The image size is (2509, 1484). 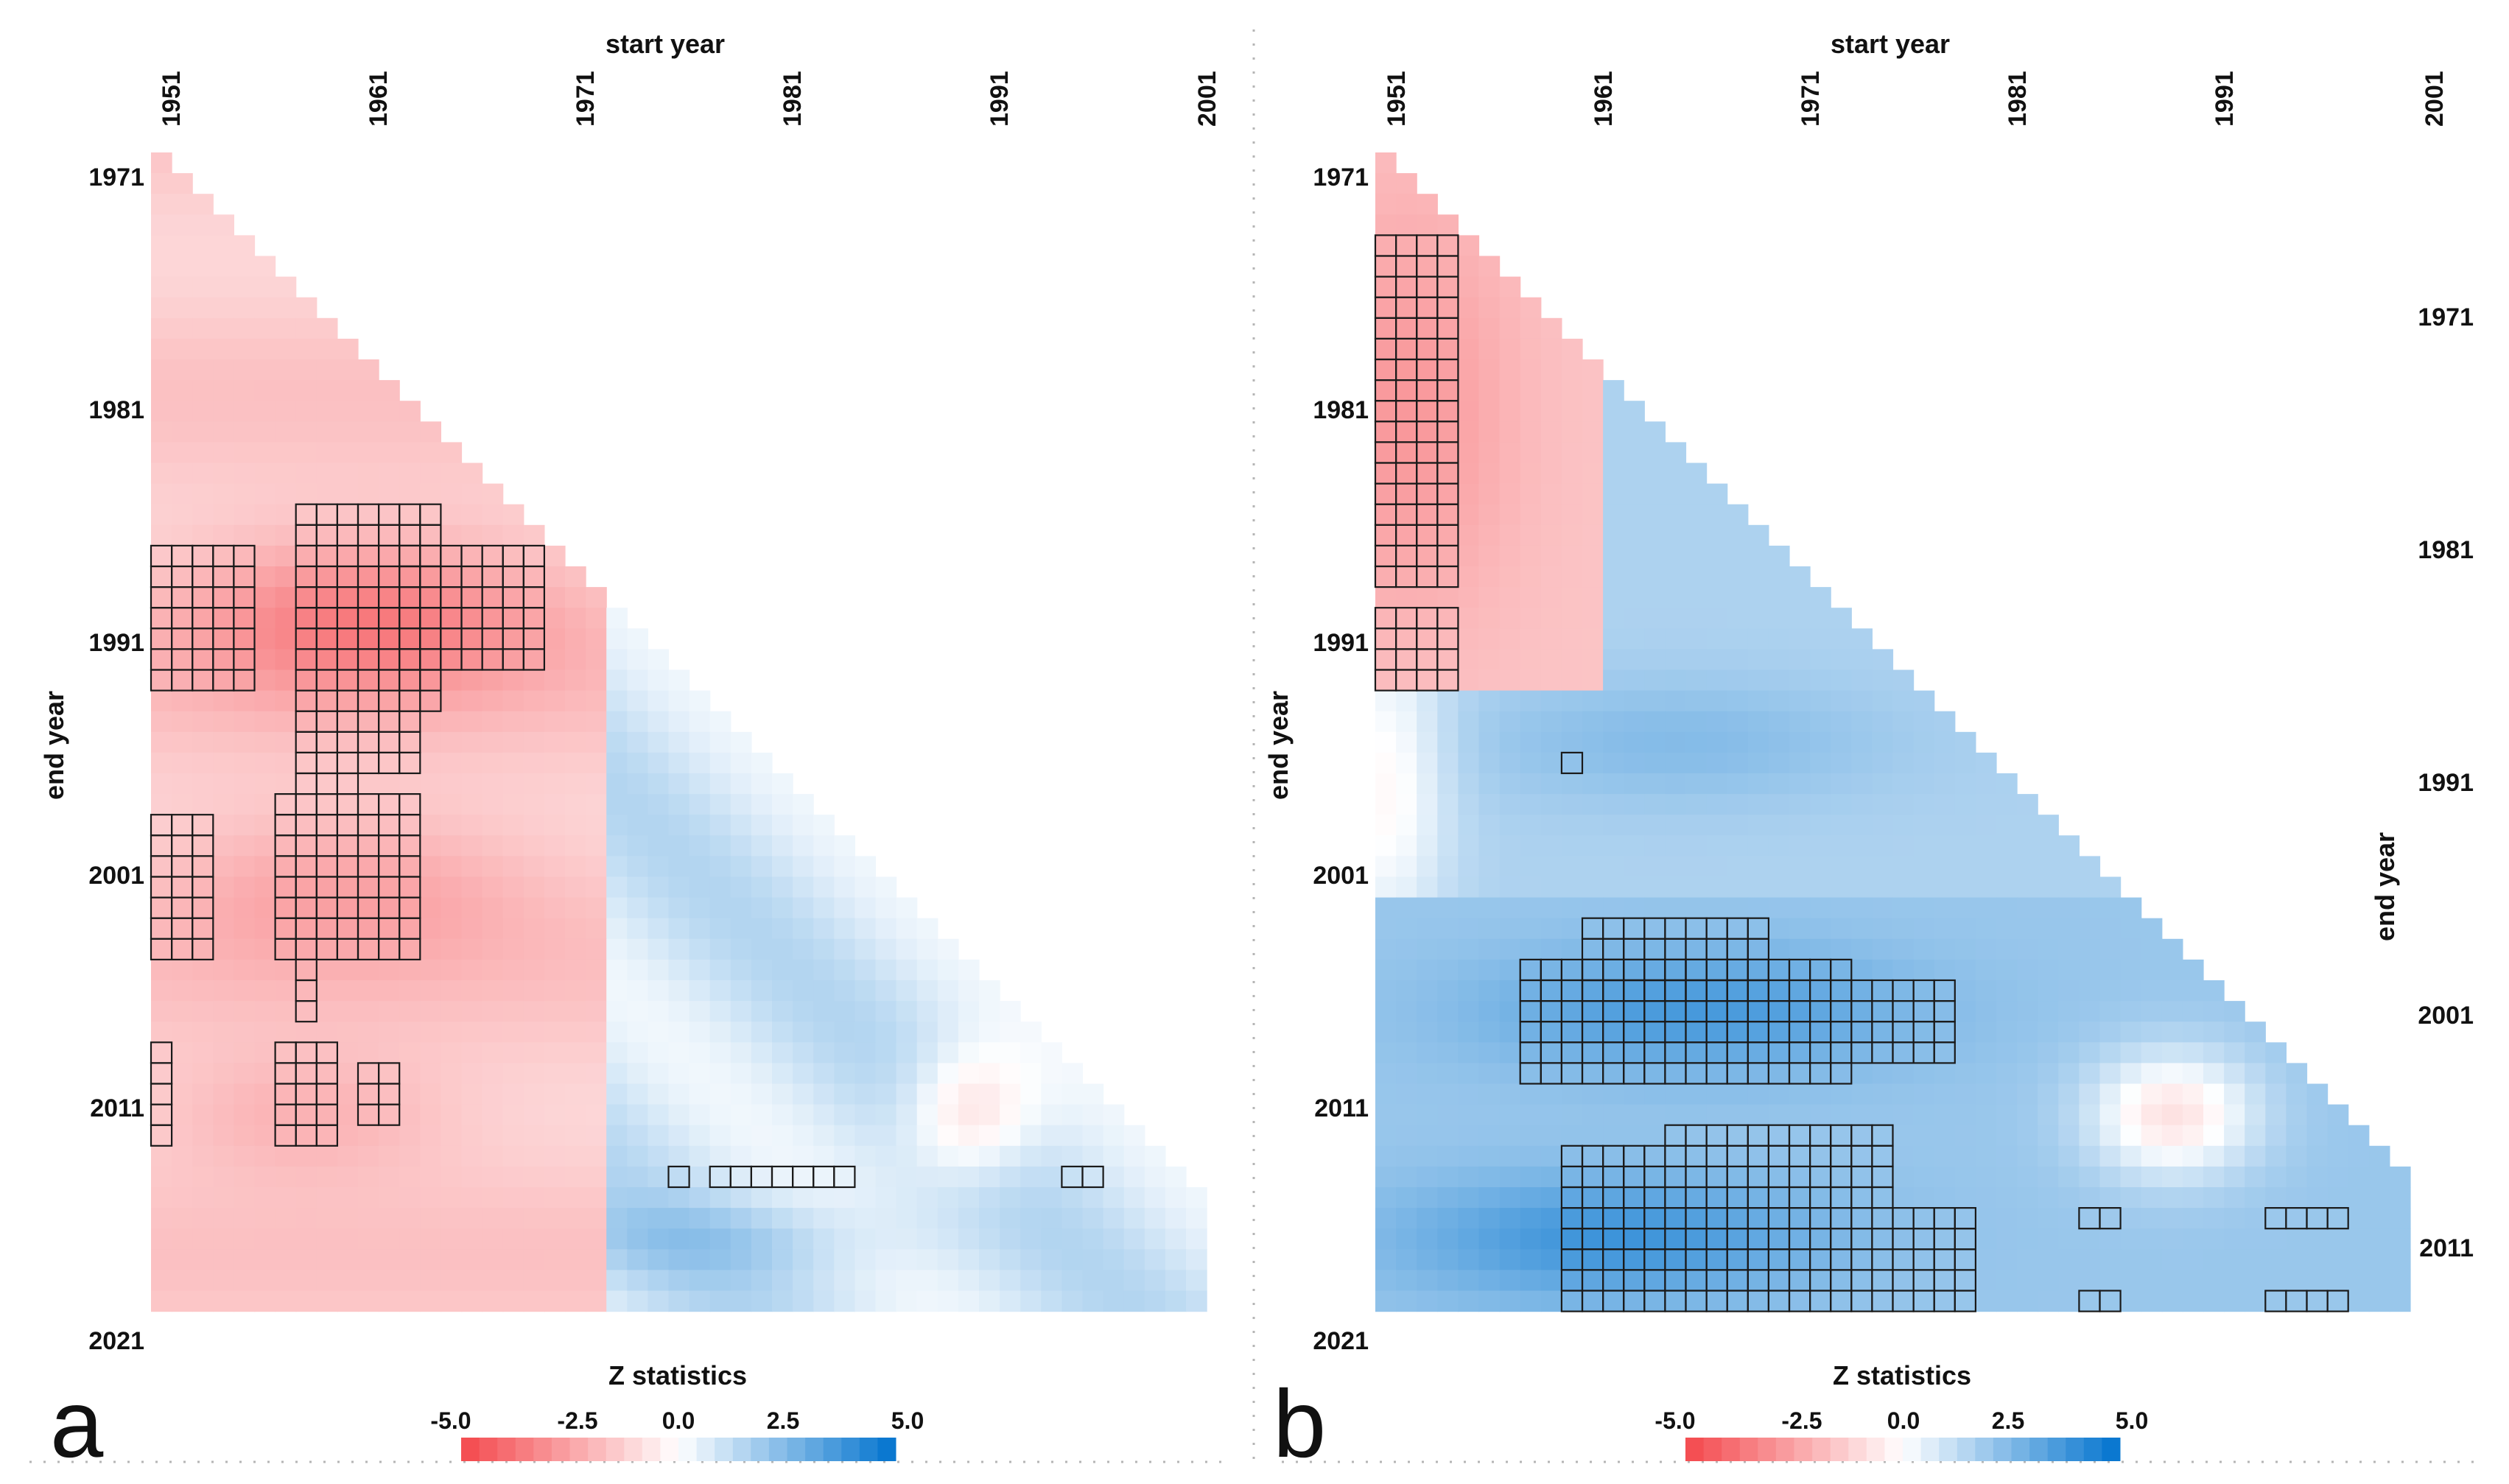 What do you see at coordinates (1784, 1450) in the screenshot?
I see `colorbar-swatch` at bounding box center [1784, 1450].